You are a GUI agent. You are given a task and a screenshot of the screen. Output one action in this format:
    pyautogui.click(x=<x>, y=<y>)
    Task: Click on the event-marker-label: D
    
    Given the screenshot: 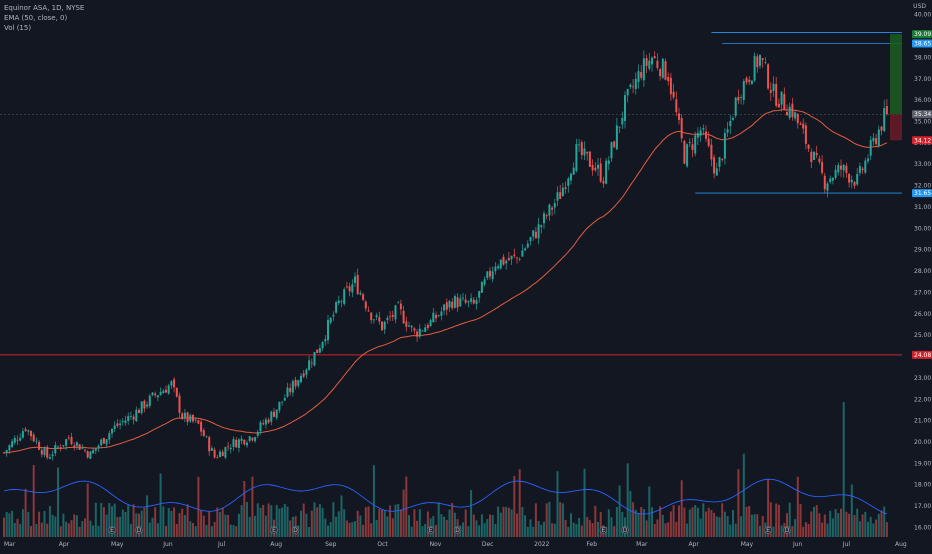 What is the action you would take?
    pyautogui.click(x=787, y=530)
    